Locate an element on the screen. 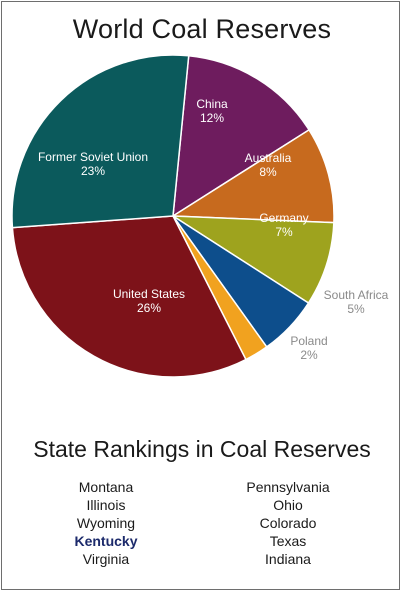  pie-slice-australia is located at coordinates (253, 176).